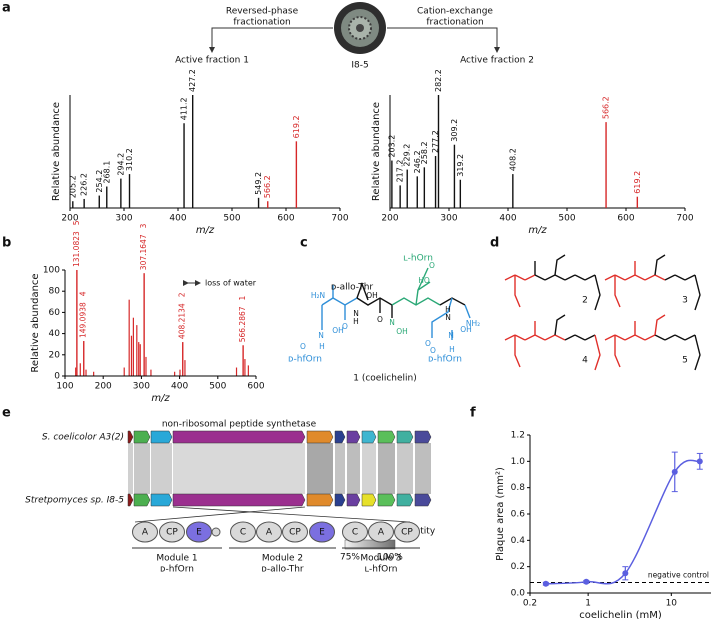 This screenshot has width=720, height=619. Describe the element at coordinates (231, 219) in the screenshot. I see `x-tick-label: 500` at that location.